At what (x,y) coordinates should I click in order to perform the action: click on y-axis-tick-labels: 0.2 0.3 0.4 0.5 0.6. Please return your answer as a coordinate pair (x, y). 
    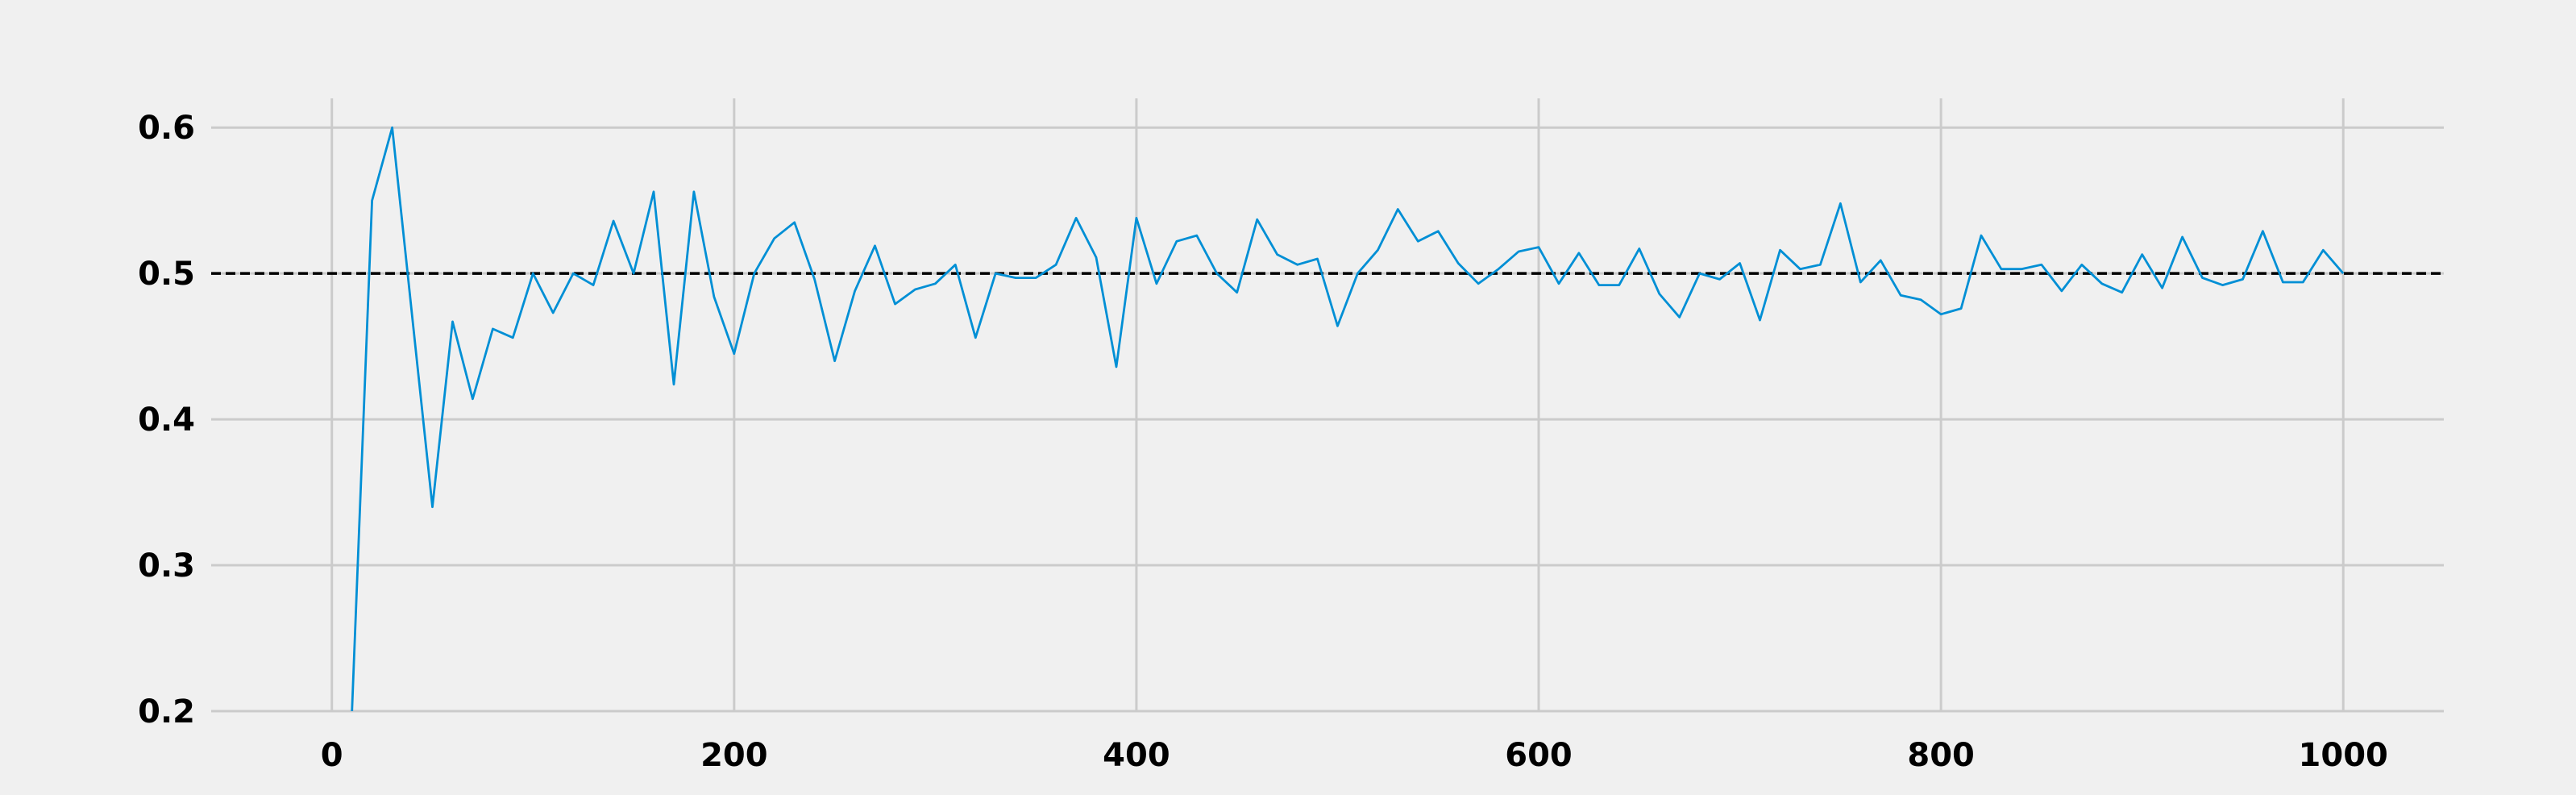
    Looking at the image, I should click on (166, 420).